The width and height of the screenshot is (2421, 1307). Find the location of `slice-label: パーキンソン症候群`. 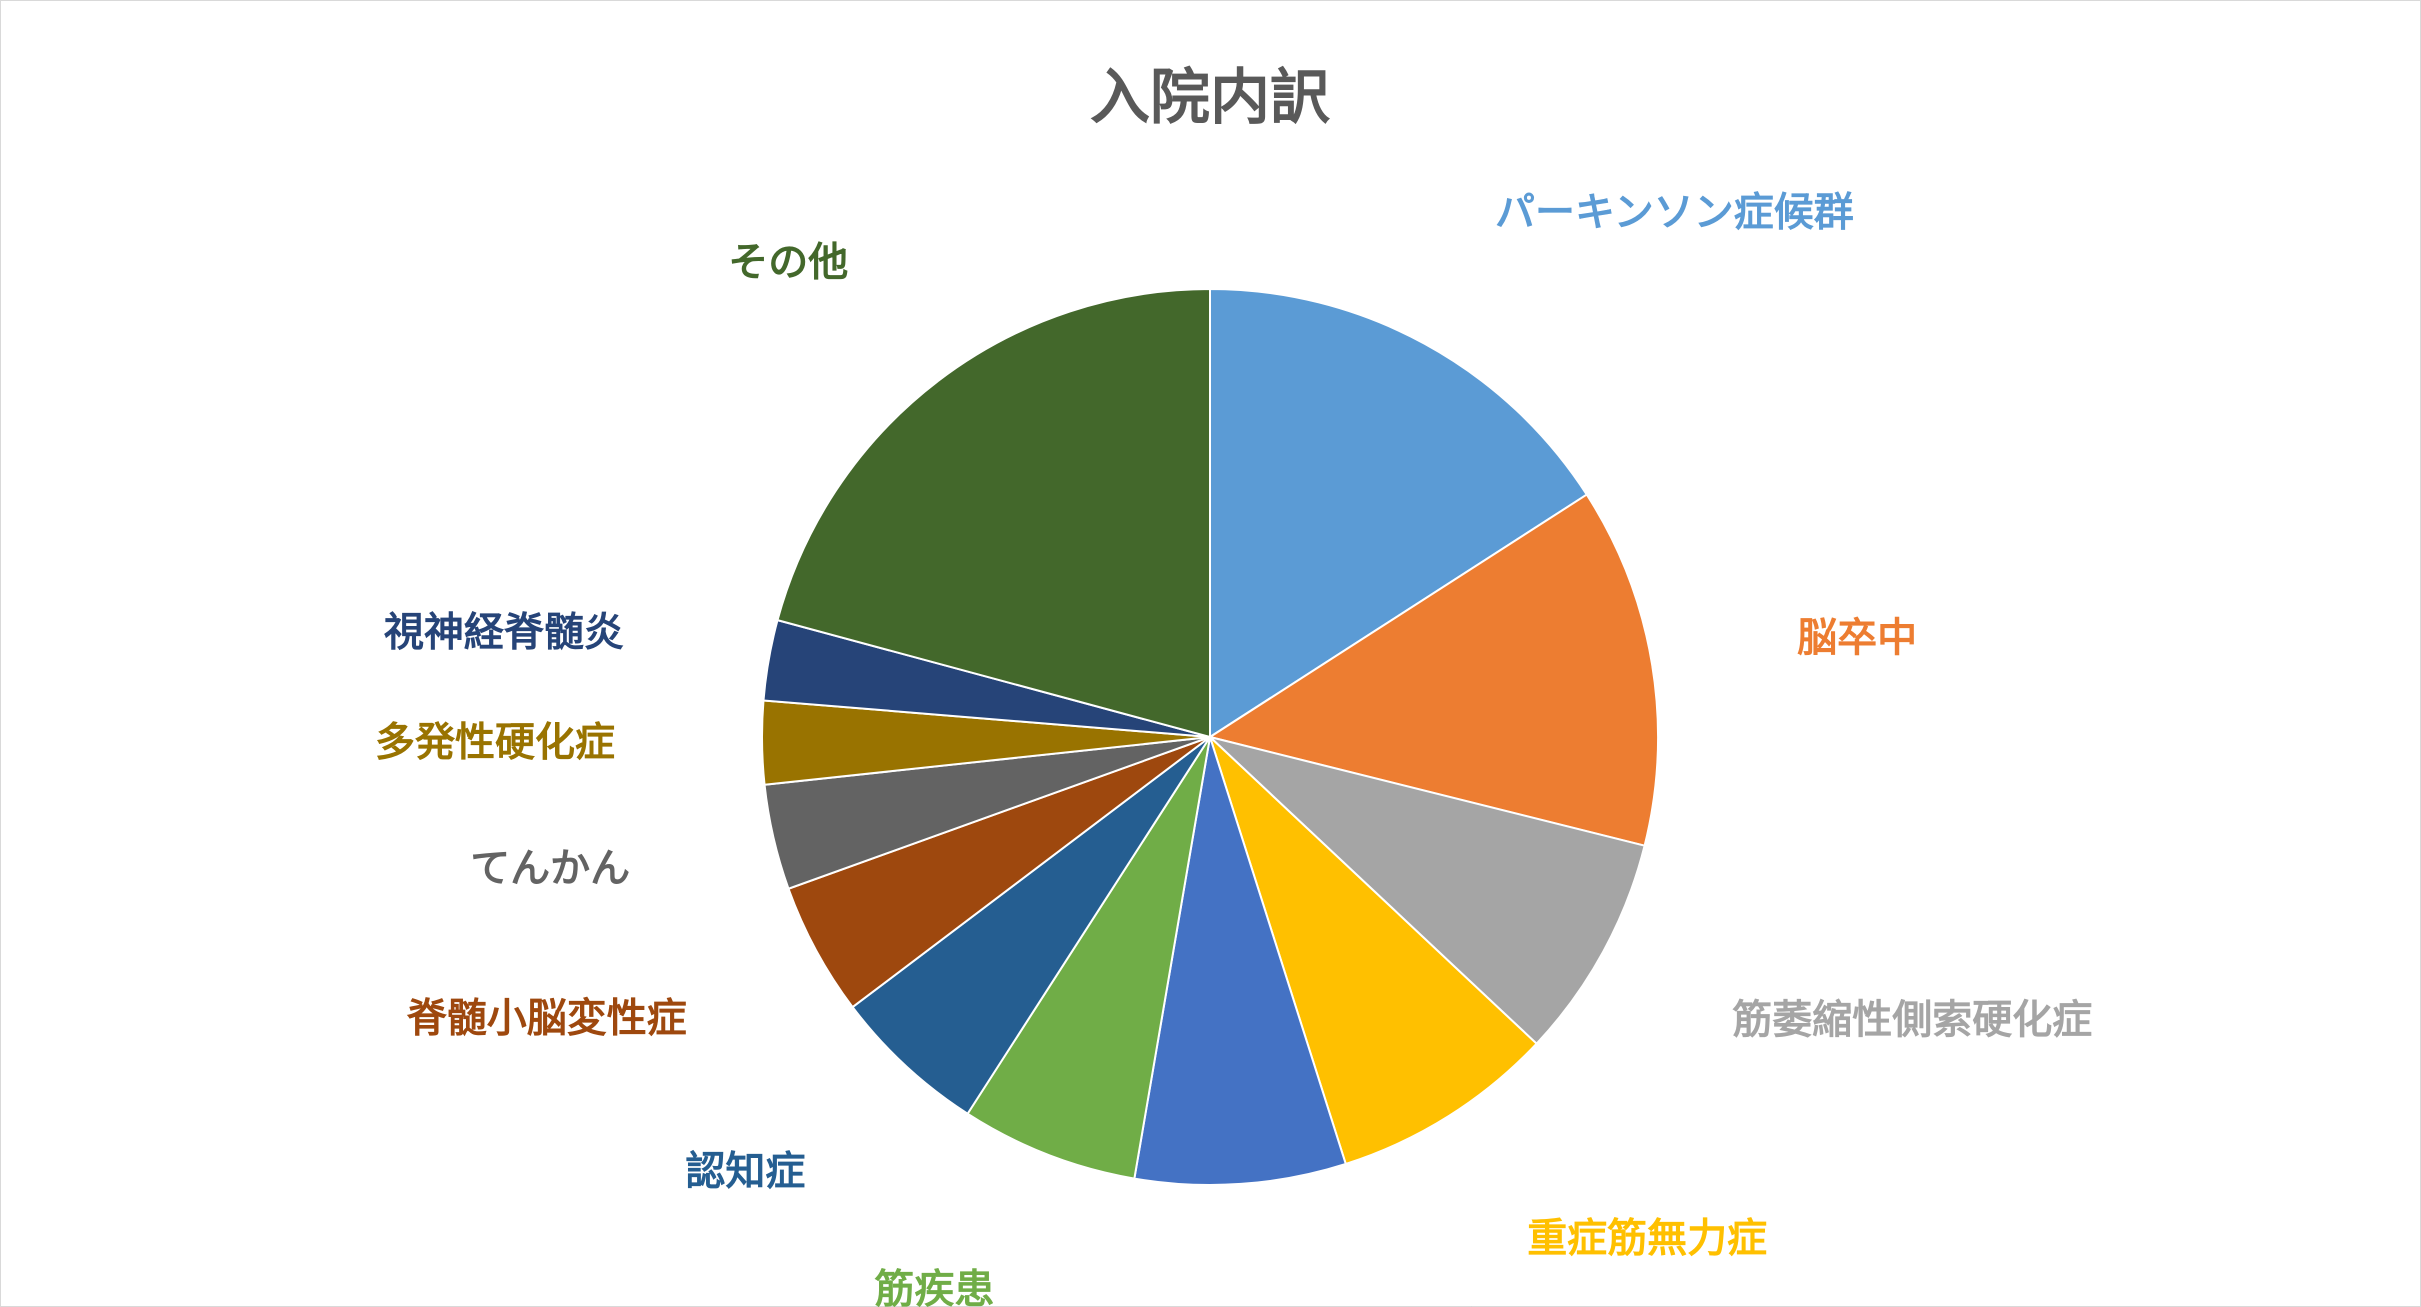

slice-label: パーキンソン症候群 is located at coordinates (1674, 213).